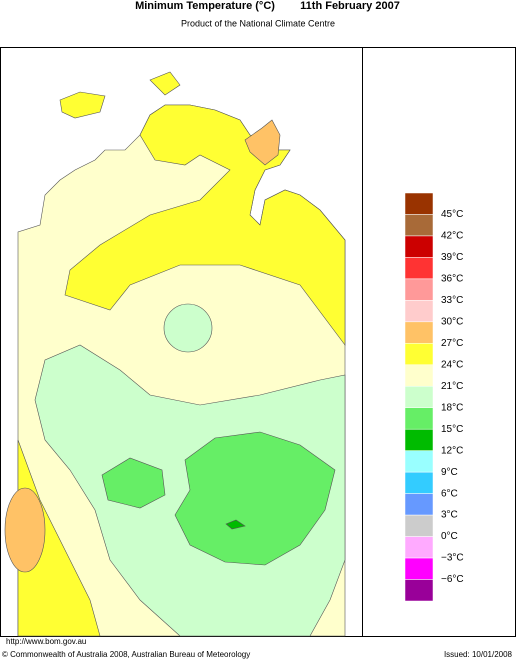 The width and height of the screenshot is (516, 665). I want to click on legend-label: 12°C, so click(452, 450).